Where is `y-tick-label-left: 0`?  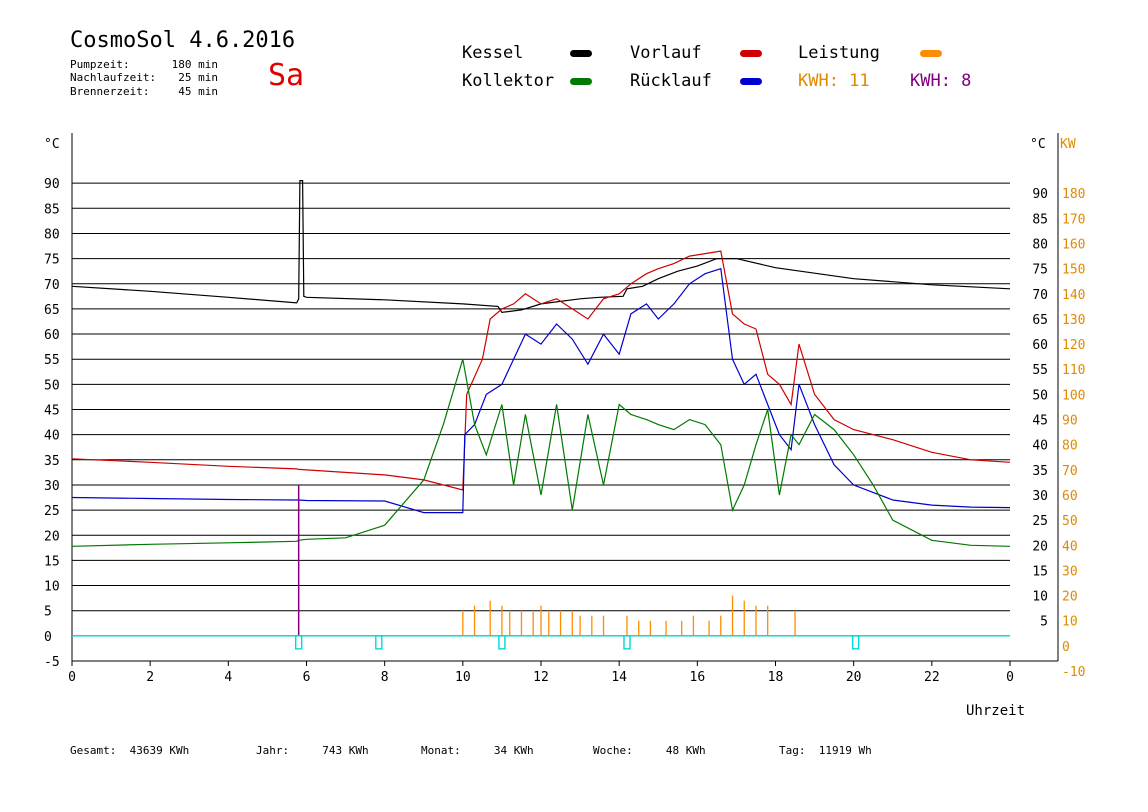
y-tick-label-left: 0 is located at coordinates (48, 637).